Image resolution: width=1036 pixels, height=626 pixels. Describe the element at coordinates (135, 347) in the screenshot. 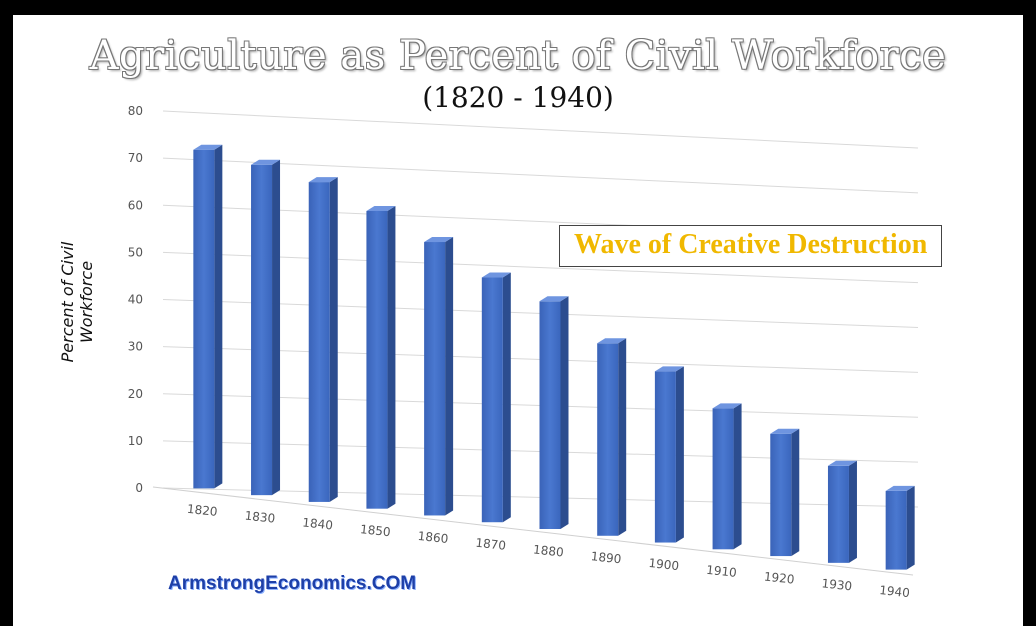

I see `y-tick-label: 30` at that location.